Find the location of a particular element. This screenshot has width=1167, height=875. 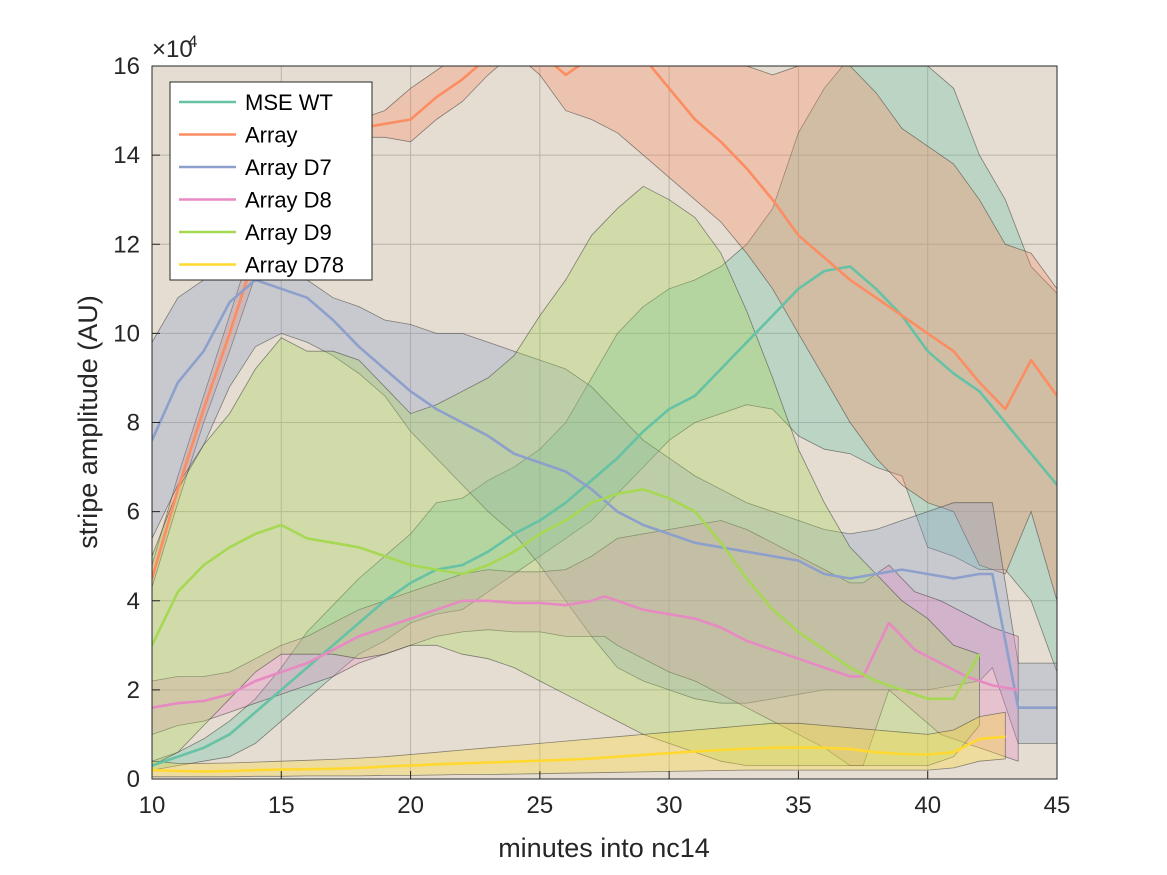

x-tick-label: 15 is located at coordinates (281, 805).